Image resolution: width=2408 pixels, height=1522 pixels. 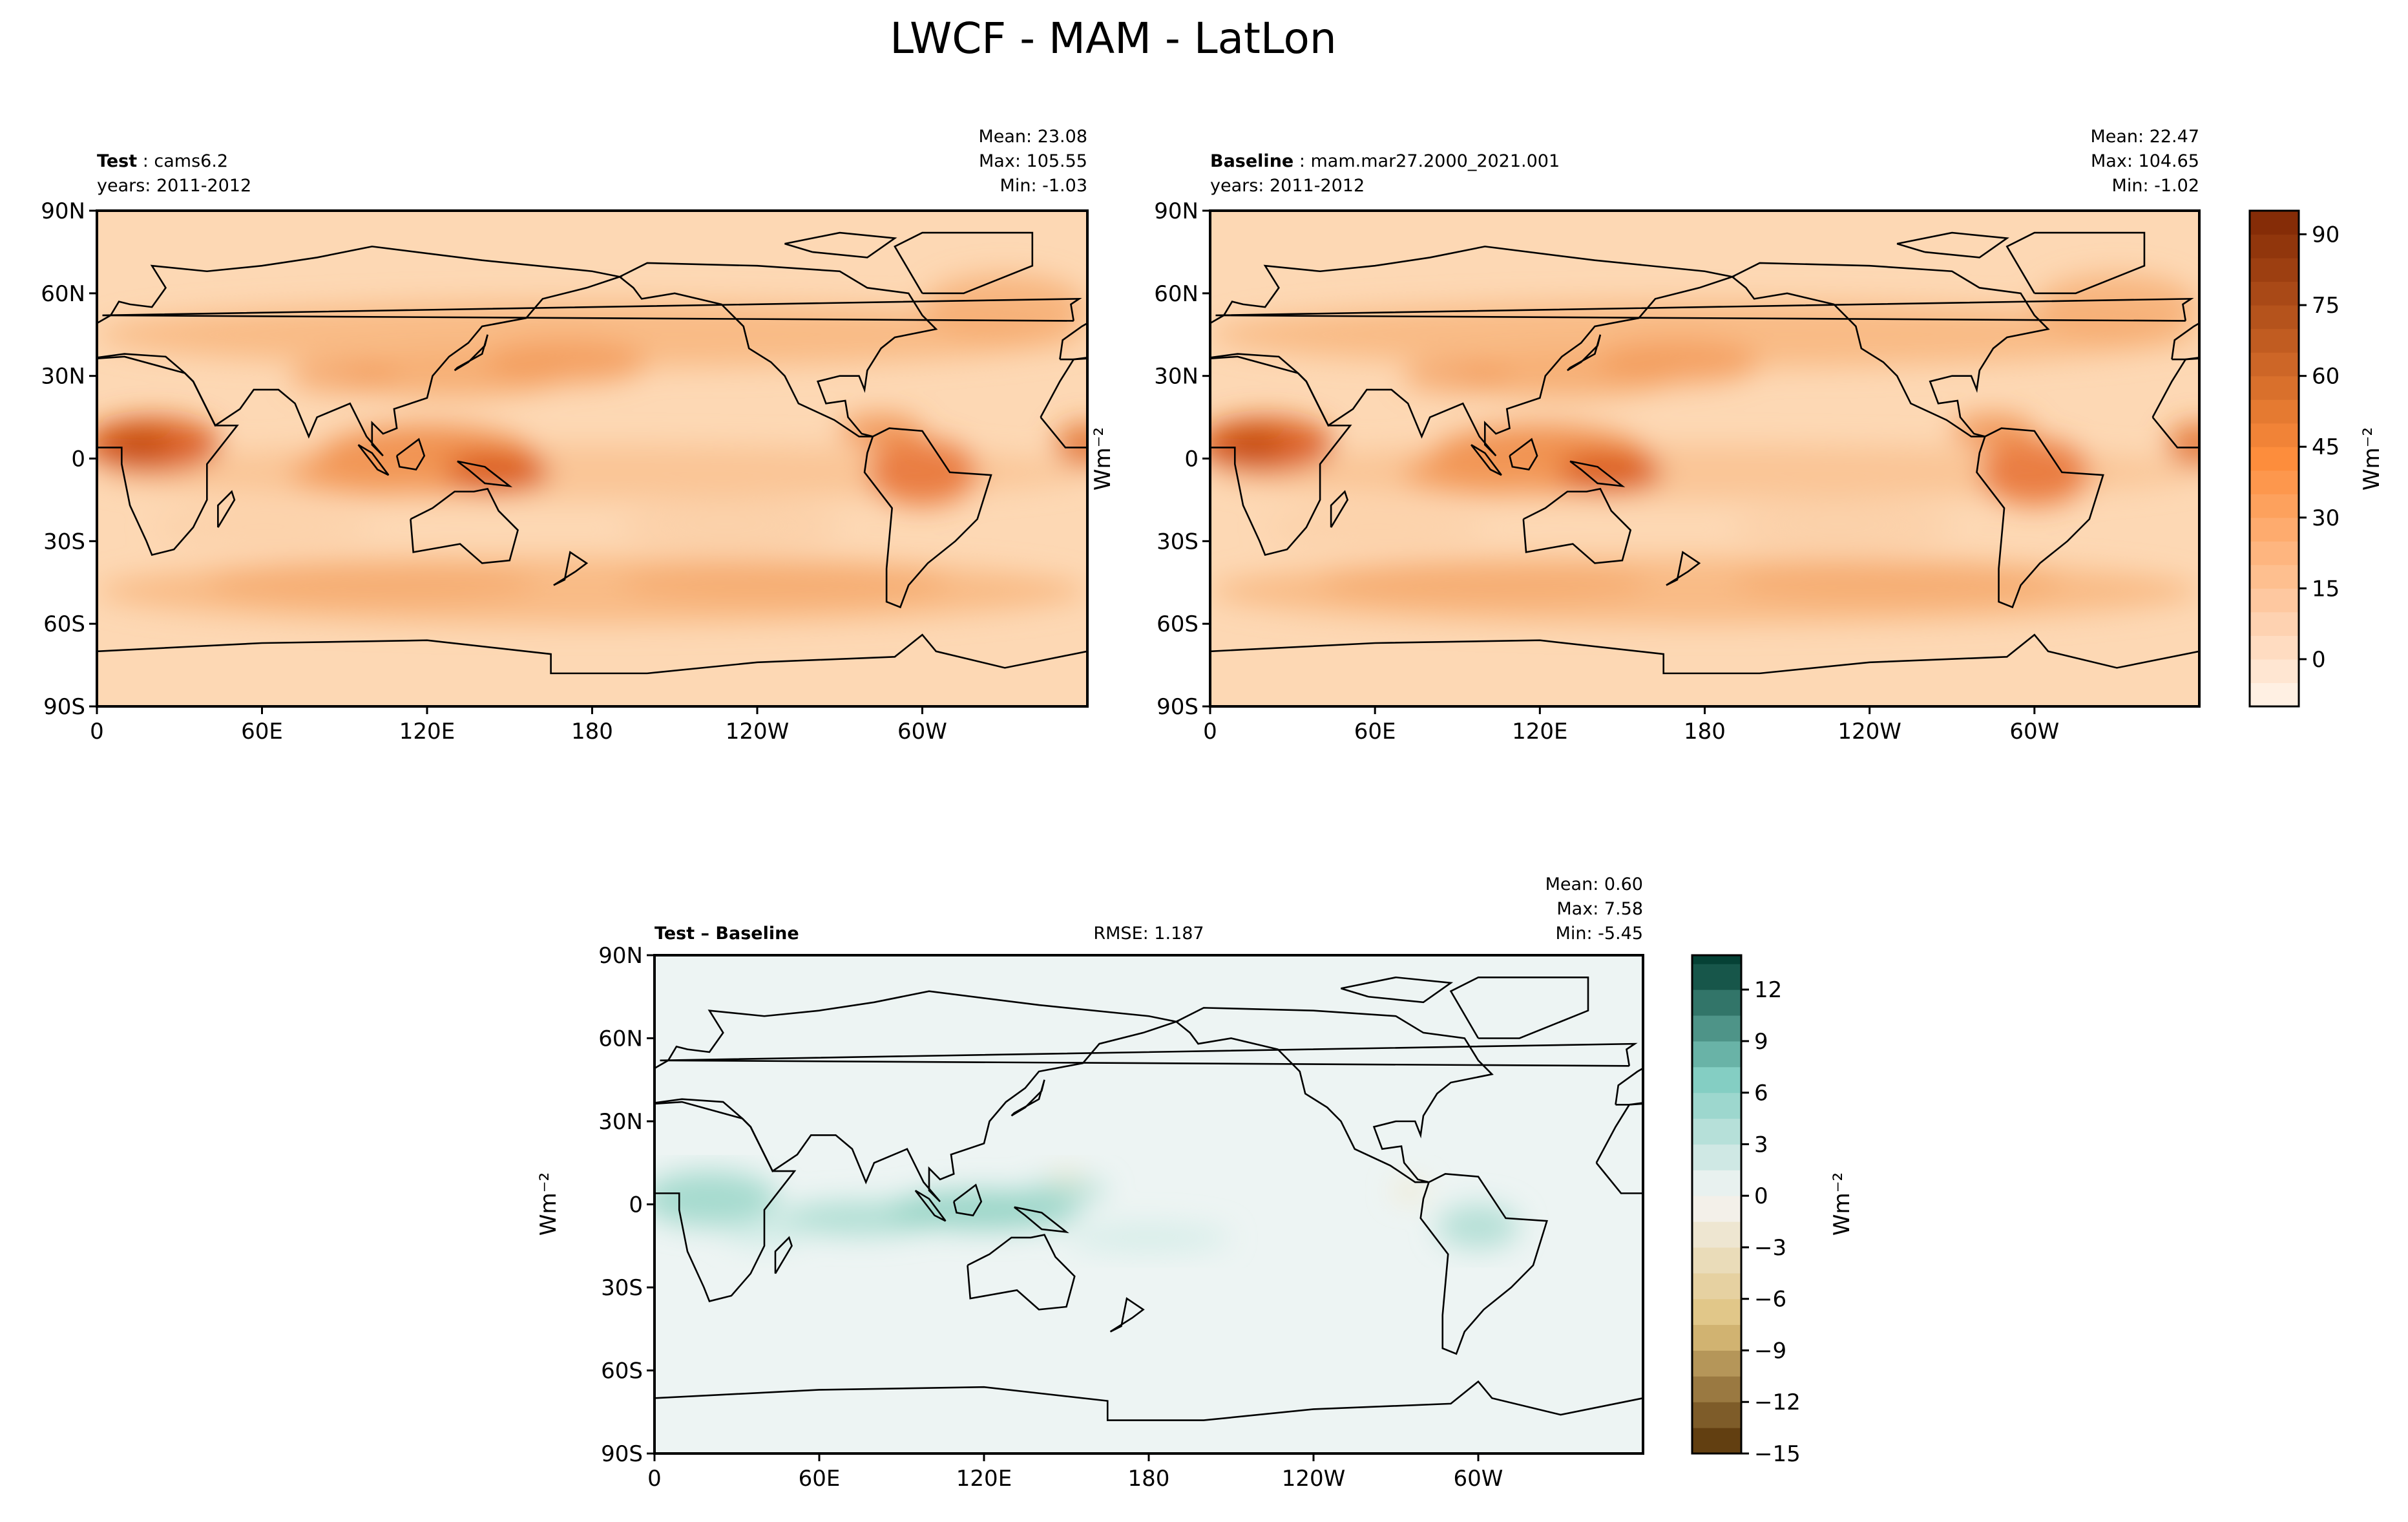 I want to click on panel-baseline-label: Baseline : mam.mar27.2000_2021.001, so click(x=1385, y=161).